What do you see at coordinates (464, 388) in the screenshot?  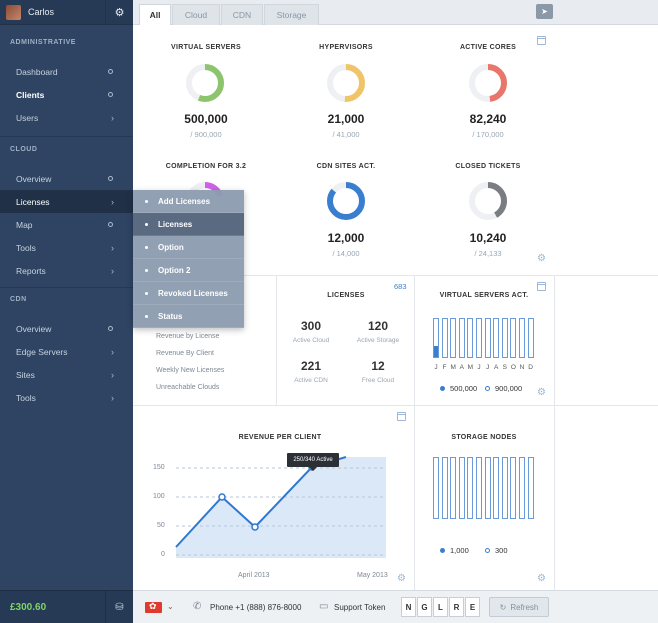 I see `legend-label: 500,000` at bounding box center [464, 388].